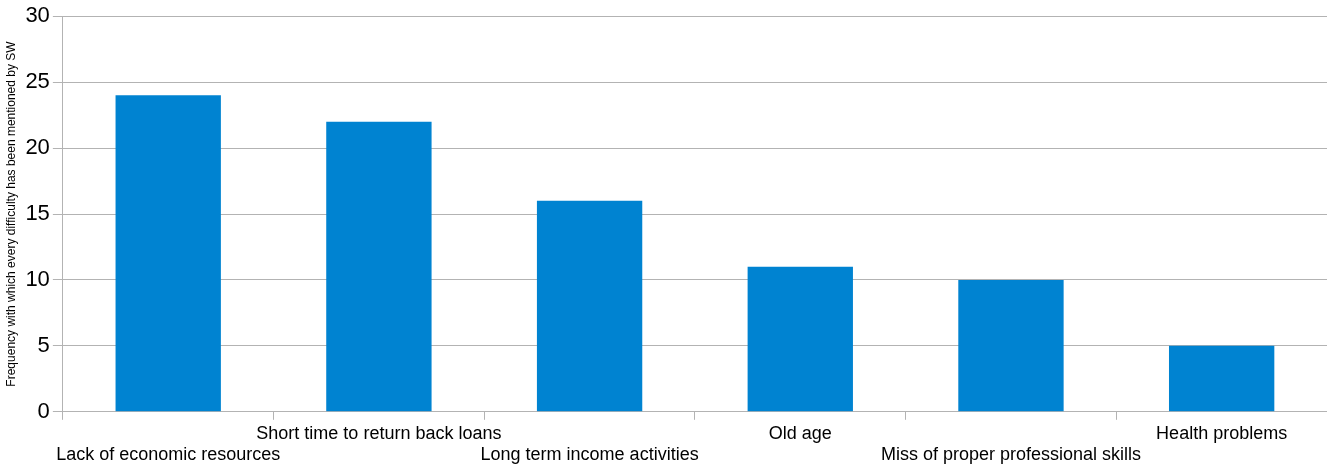 The height and width of the screenshot is (469, 1327). Describe the element at coordinates (800, 432) in the screenshot. I see `x-tick-label: Old age` at that location.